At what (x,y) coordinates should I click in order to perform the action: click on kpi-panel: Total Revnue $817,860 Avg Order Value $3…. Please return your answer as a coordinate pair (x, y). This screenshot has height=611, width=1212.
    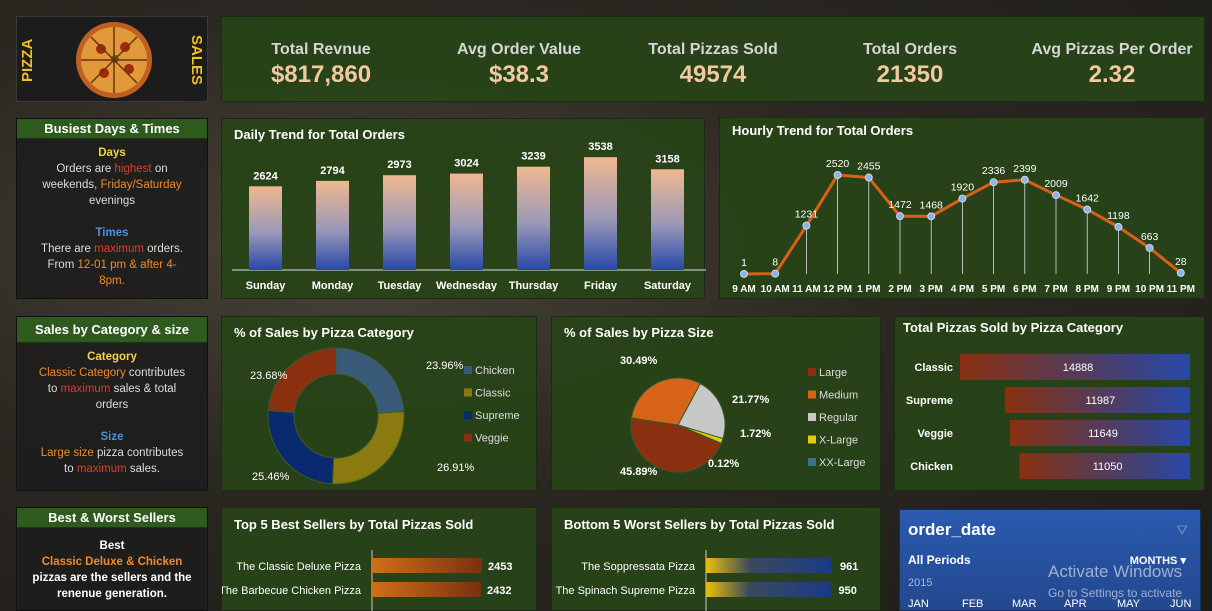
    Looking at the image, I should click on (713, 59).